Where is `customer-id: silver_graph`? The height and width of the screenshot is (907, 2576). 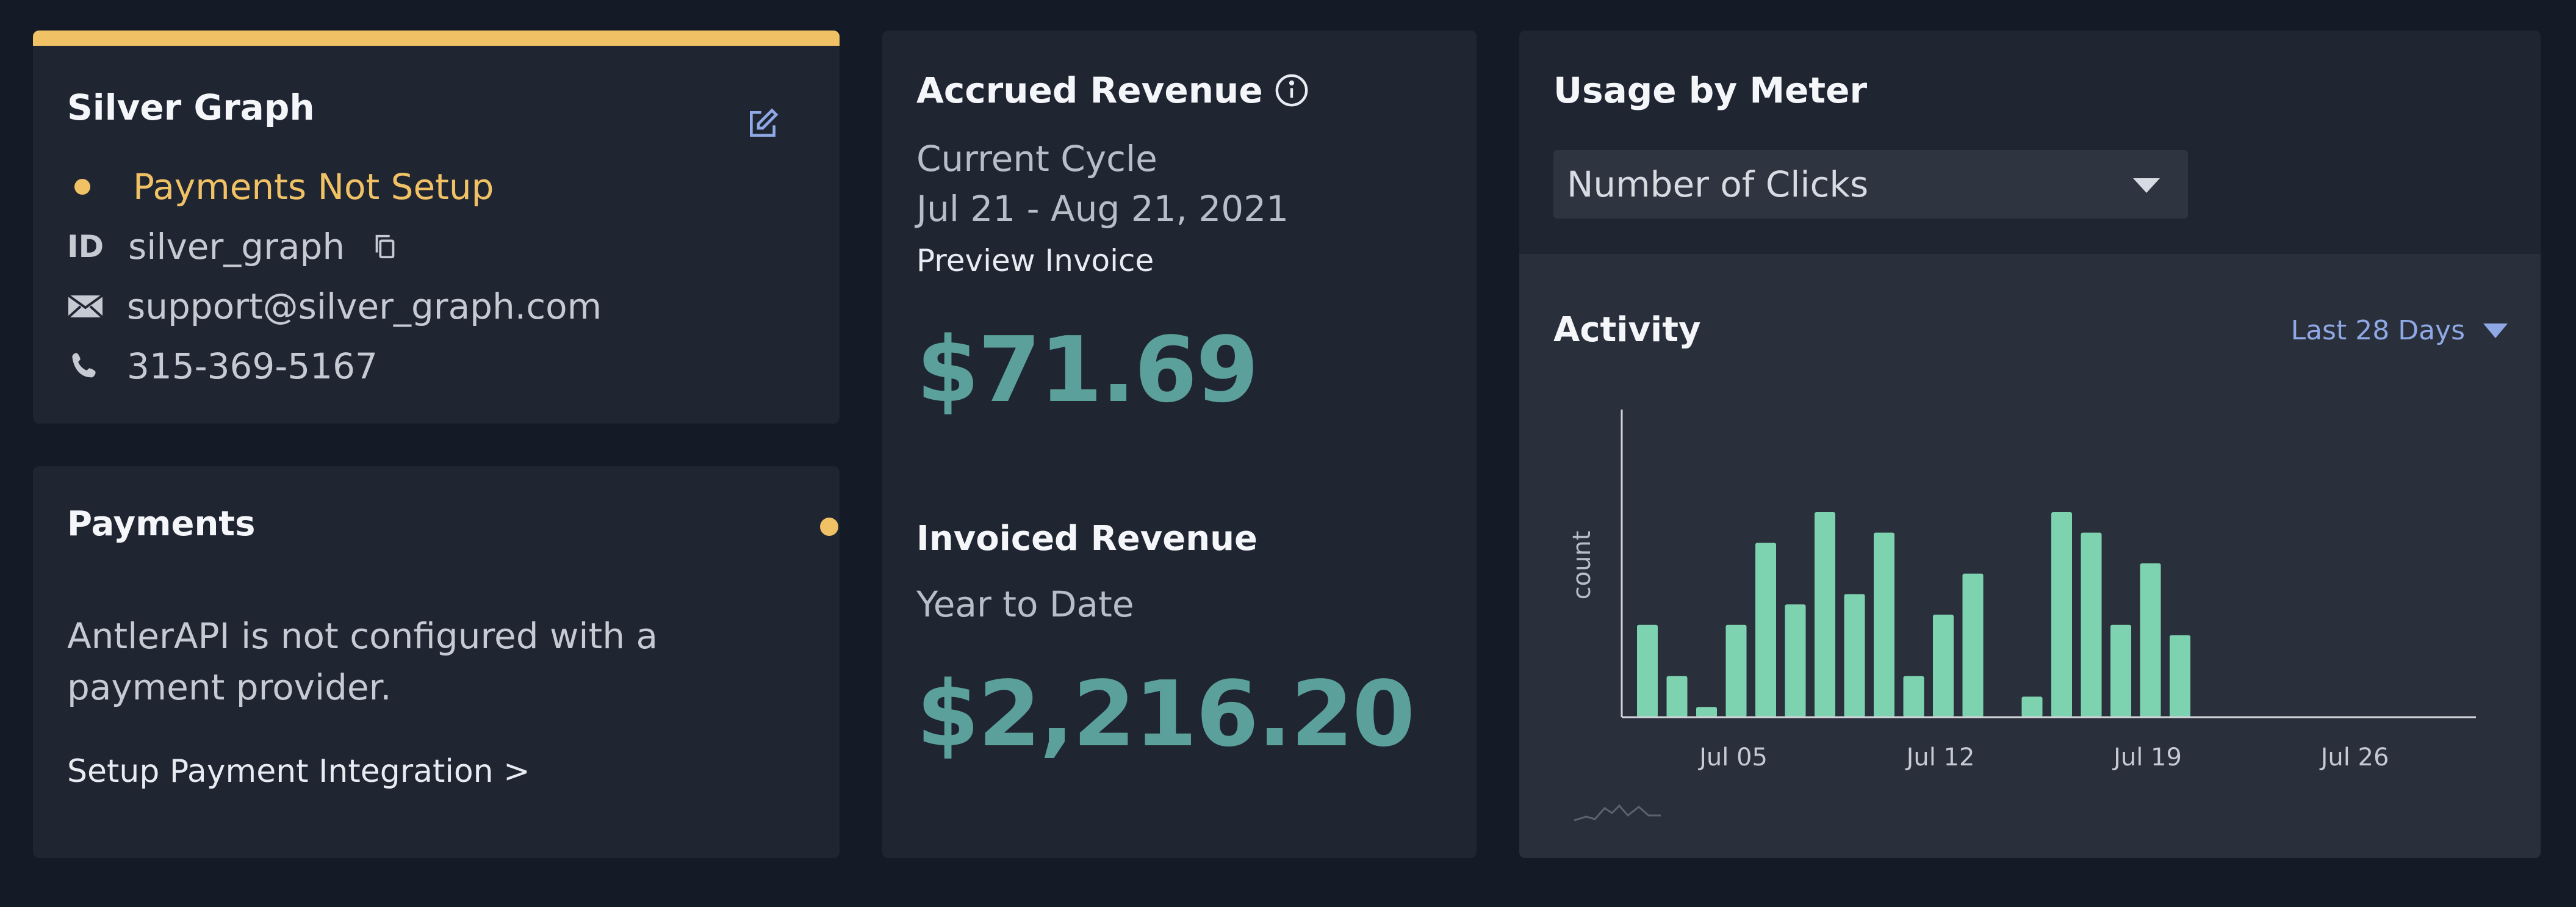
customer-id: silver_graph is located at coordinates (236, 246).